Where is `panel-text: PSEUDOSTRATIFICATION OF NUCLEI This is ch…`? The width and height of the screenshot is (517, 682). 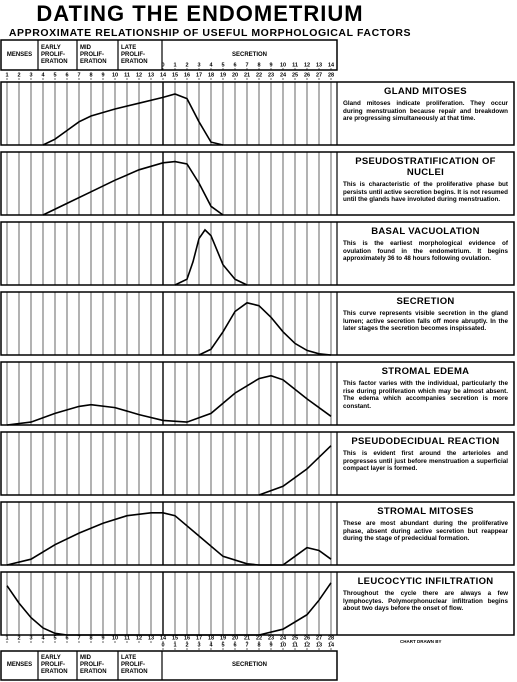
panel-text: PSEUDOSTRATIFICATION OF NUCLEI This is ch… is located at coordinates (425, 180).